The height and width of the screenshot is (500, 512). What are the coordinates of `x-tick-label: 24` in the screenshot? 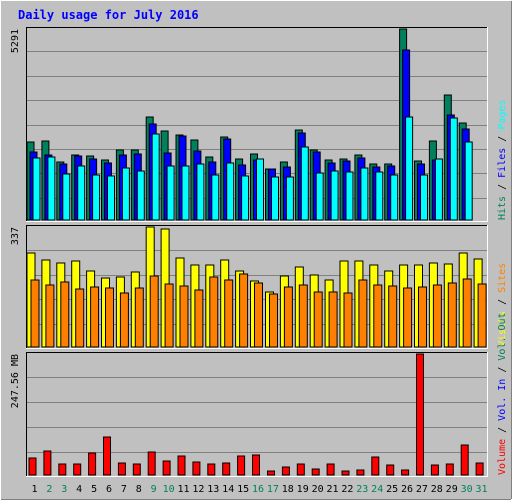 It's located at (377, 489).